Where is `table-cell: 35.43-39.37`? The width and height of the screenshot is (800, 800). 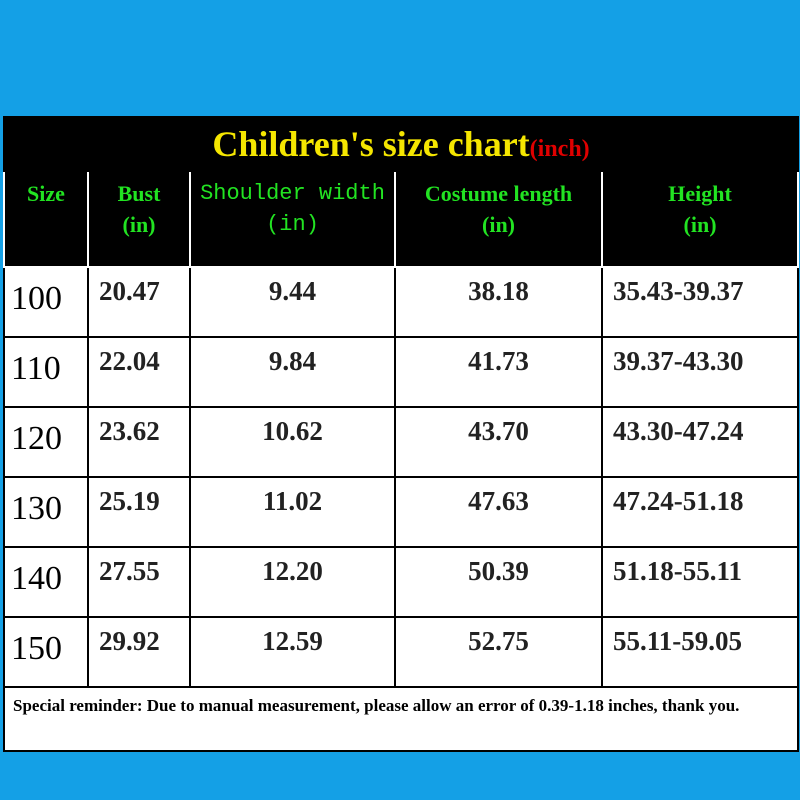 table-cell: 35.43-39.37 is located at coordinates (700, 302).